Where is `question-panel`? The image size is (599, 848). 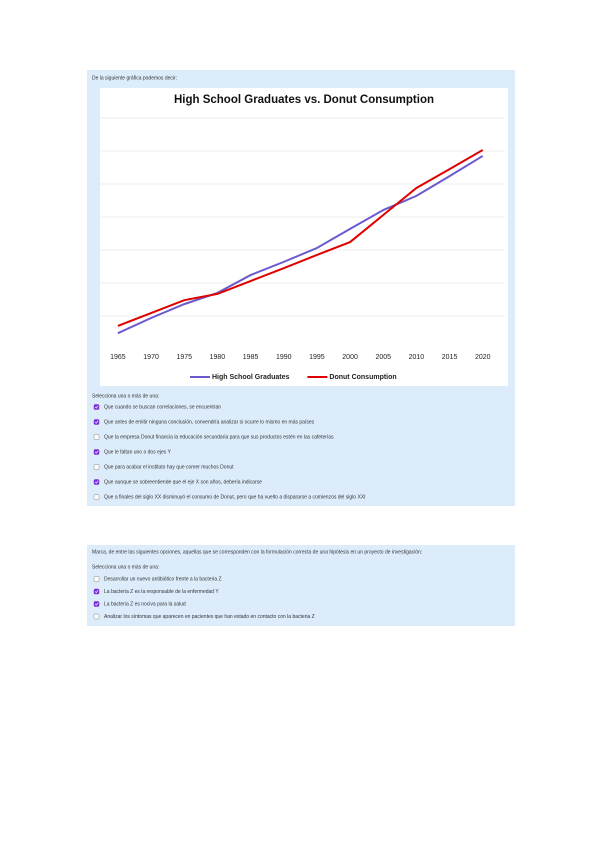
question-panel is located at coordinates (301, 585).